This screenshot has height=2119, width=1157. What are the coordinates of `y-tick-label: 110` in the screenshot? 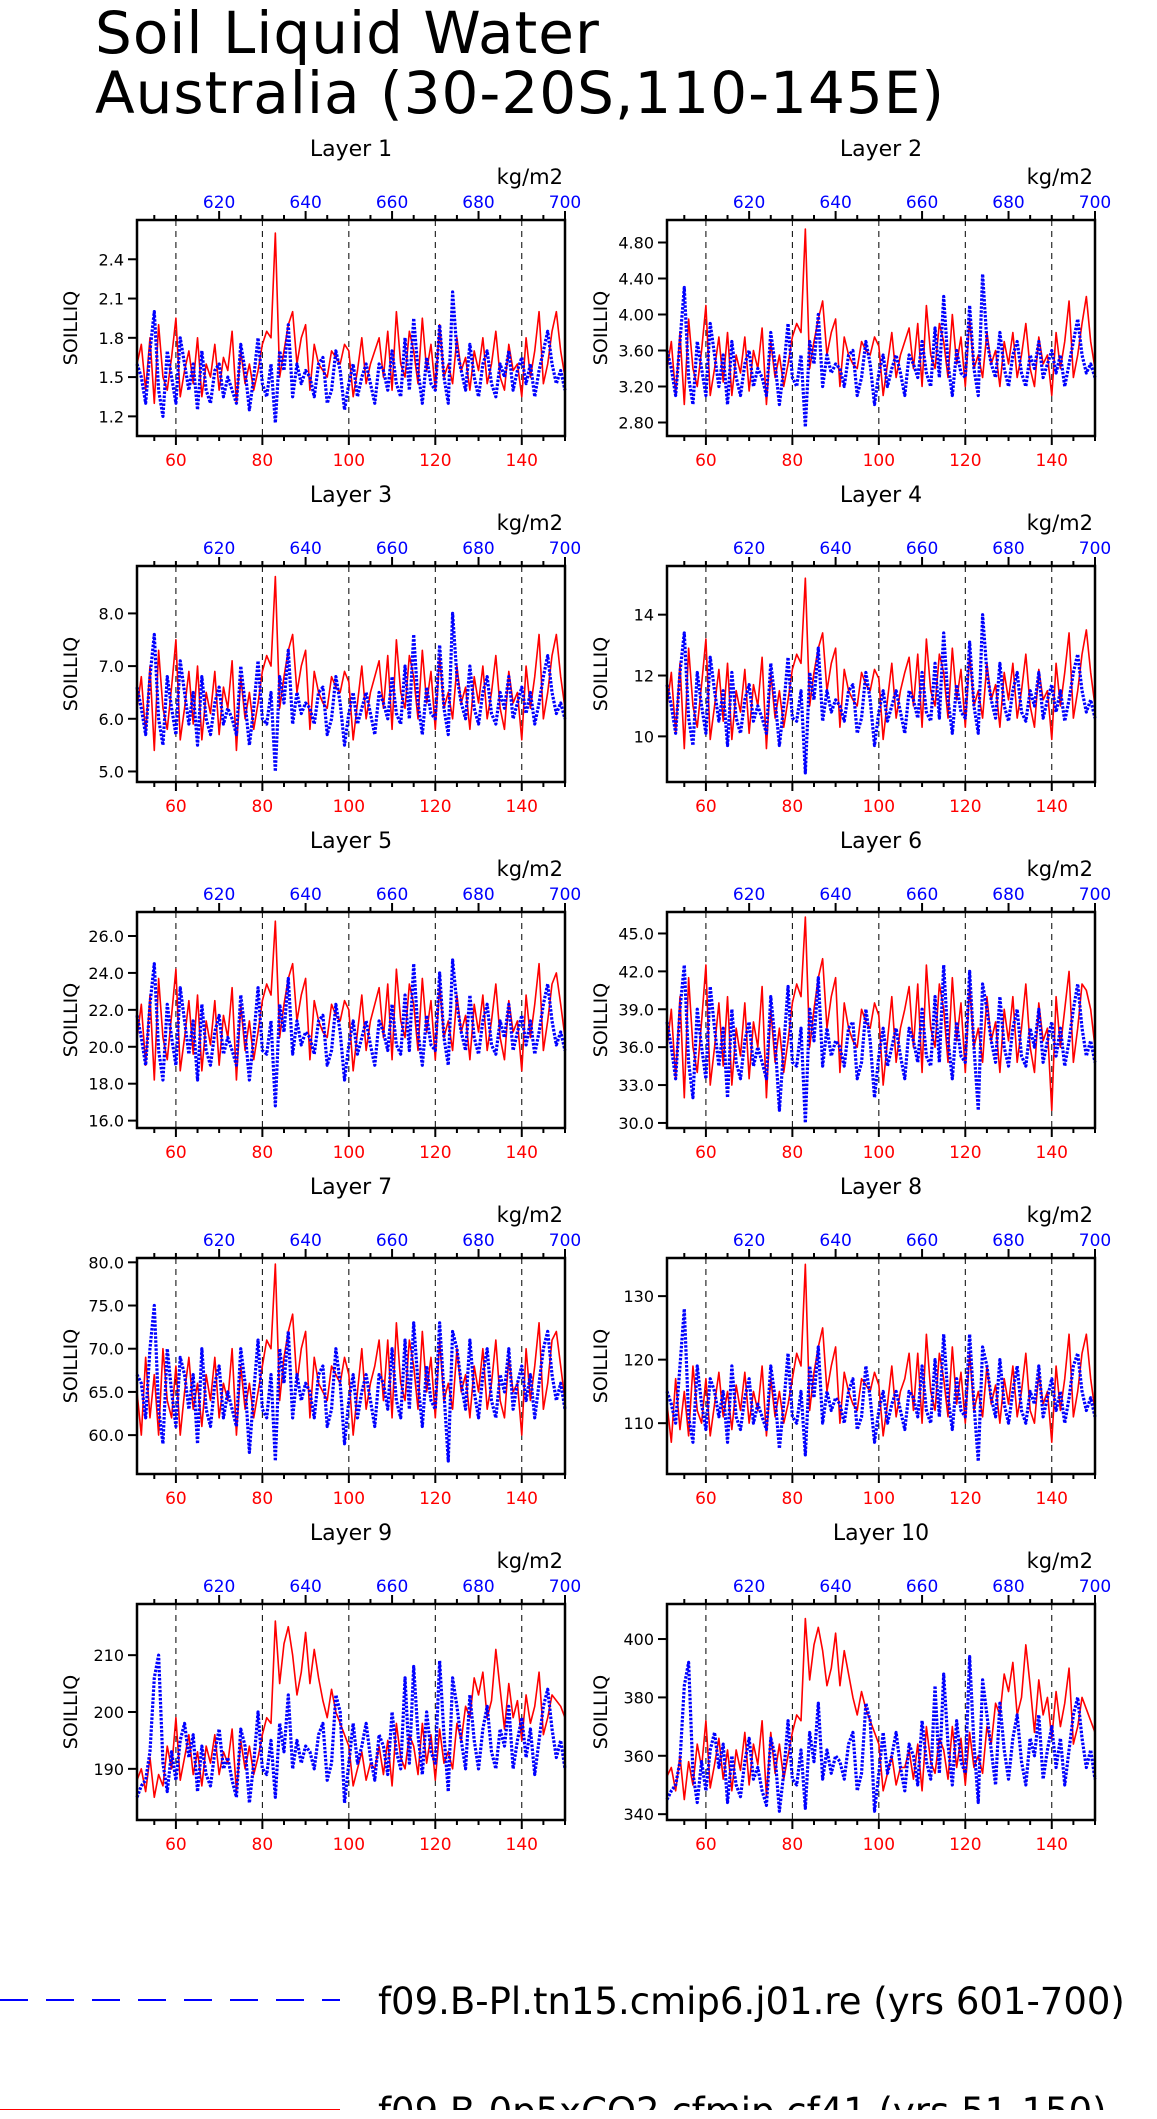 It's located at (638, 1423).